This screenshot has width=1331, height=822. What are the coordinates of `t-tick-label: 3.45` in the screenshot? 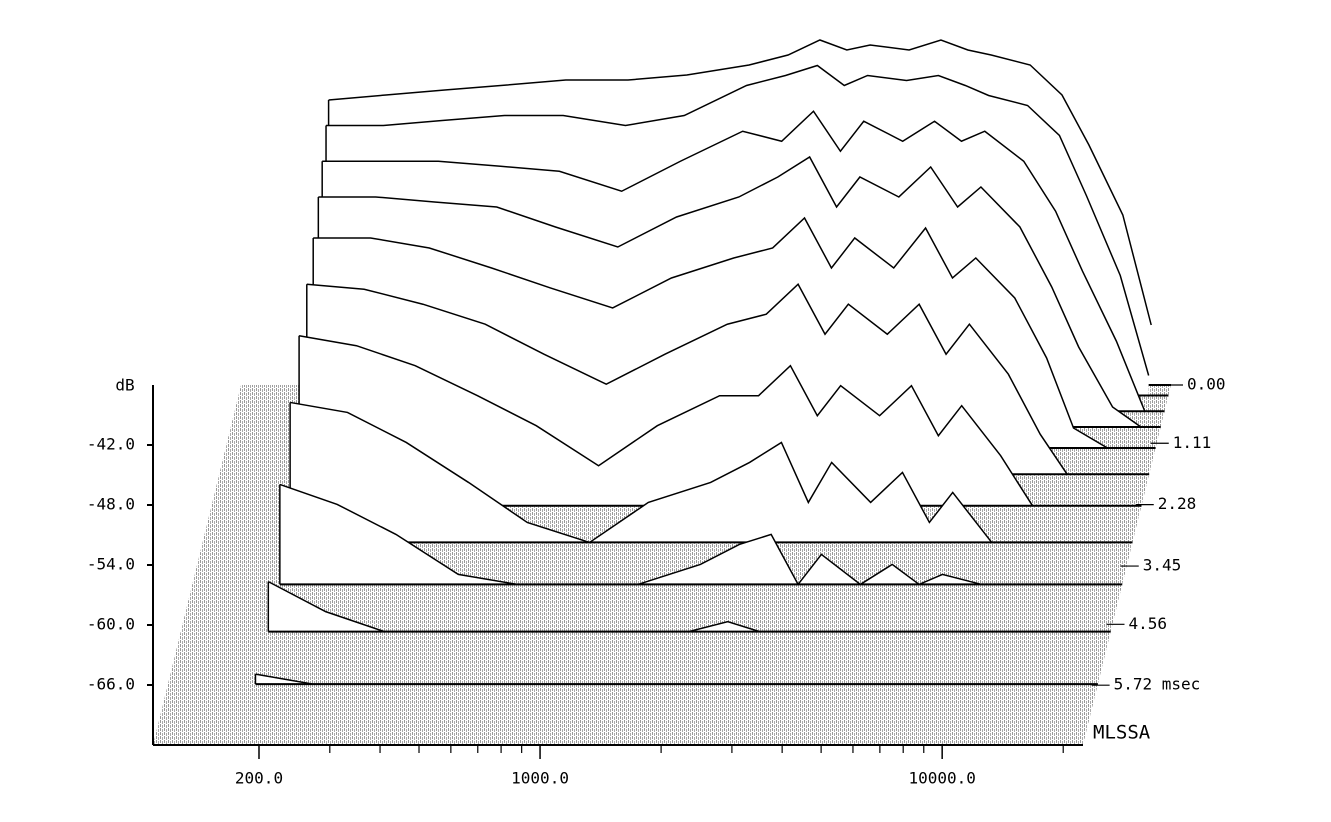 It's located at (1162, 565).